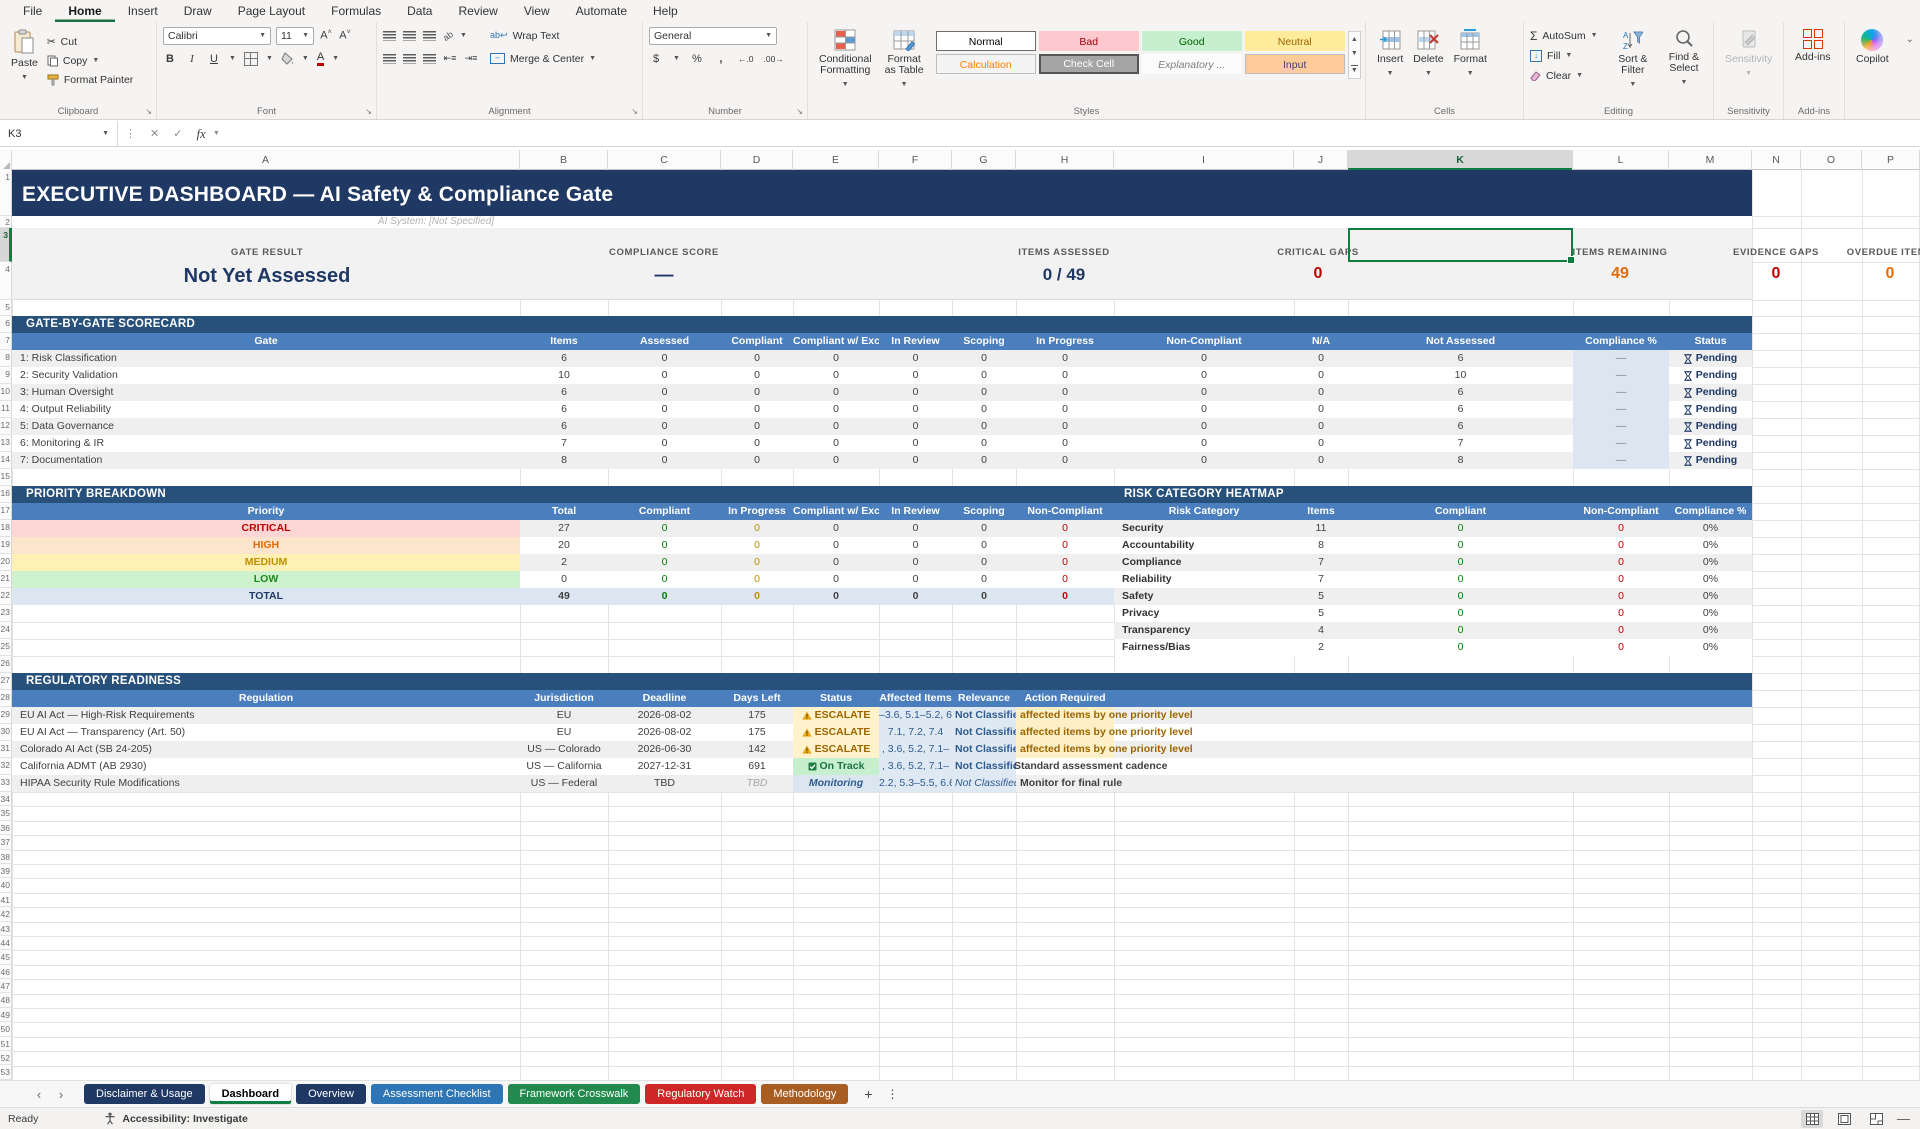 This screenshot has width=1920, height=1129. I want to click on row-header-51: 51, so click(6, 1044).